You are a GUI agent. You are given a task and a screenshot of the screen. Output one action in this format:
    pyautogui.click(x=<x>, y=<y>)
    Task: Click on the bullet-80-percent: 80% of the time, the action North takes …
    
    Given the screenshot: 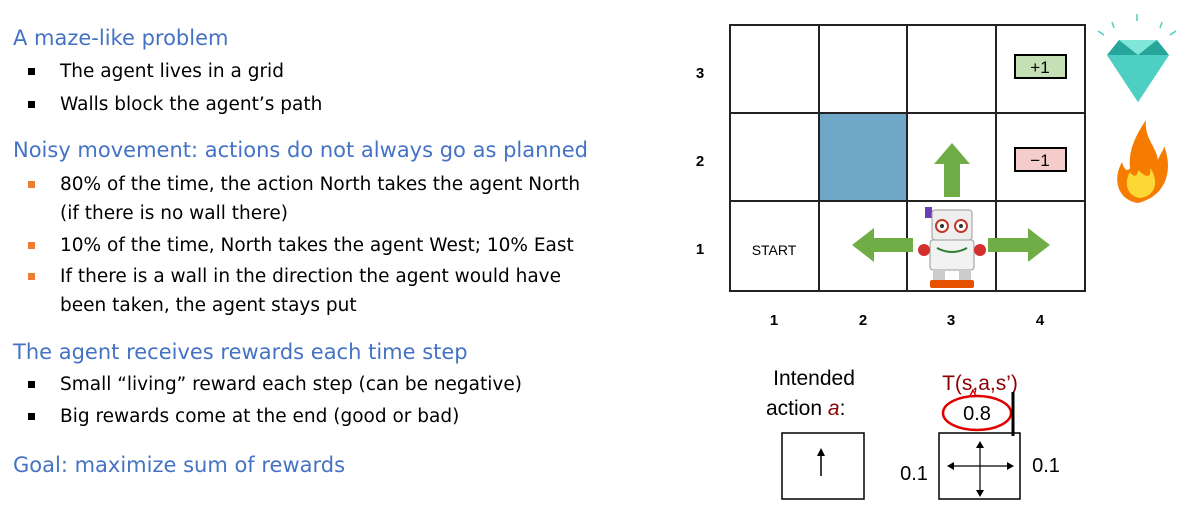 What is the action you would take?
    pyautogui.click(x=320, y=184)
    